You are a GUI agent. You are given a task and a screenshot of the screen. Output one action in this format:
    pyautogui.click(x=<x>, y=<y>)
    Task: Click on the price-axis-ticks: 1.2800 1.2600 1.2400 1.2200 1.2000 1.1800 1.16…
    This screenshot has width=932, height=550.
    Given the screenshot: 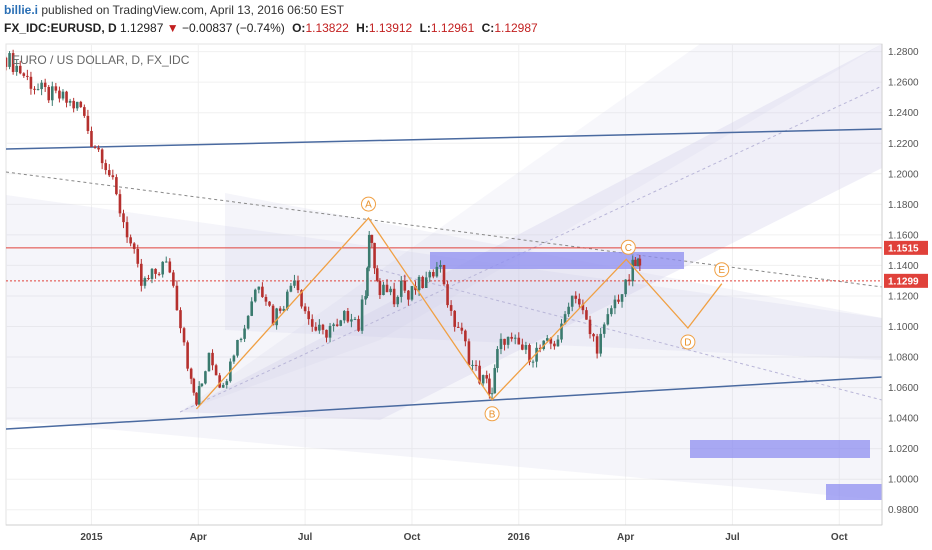 What is the action you would take?
    pyautogui.click(x=903, y=281)
    